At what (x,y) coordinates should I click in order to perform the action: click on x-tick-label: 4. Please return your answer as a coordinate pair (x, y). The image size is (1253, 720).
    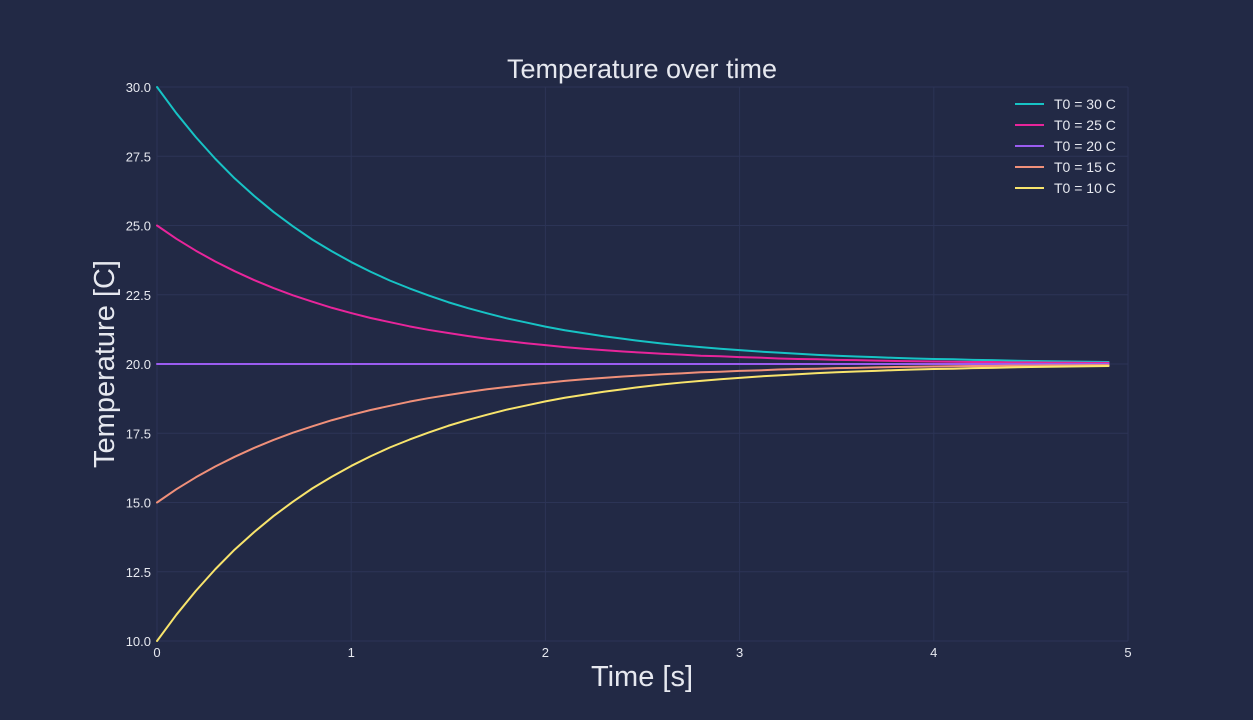
    Looking at the image, I should click on (933, 652).